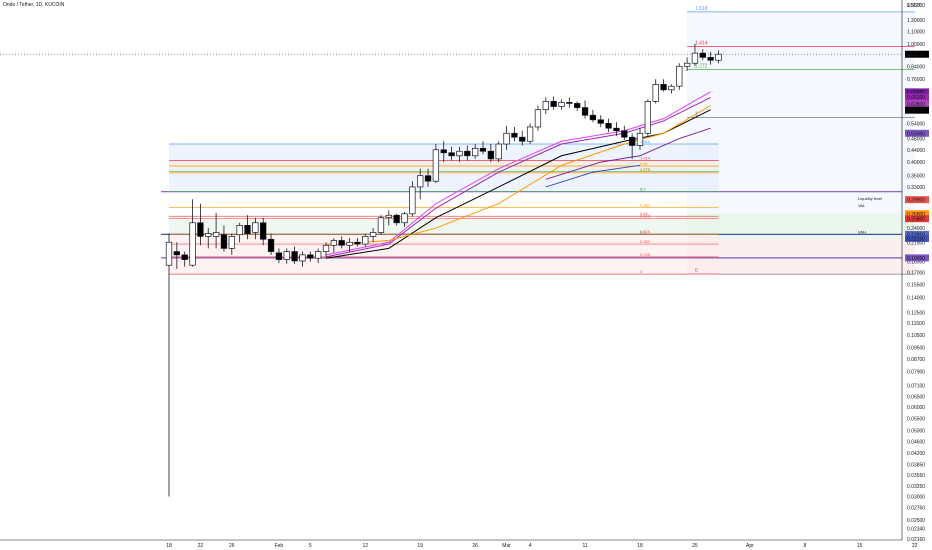 The height and width of the screenshot is (550, 932). I want to click on price-tag-label: 0.66200, so click(916, 98).